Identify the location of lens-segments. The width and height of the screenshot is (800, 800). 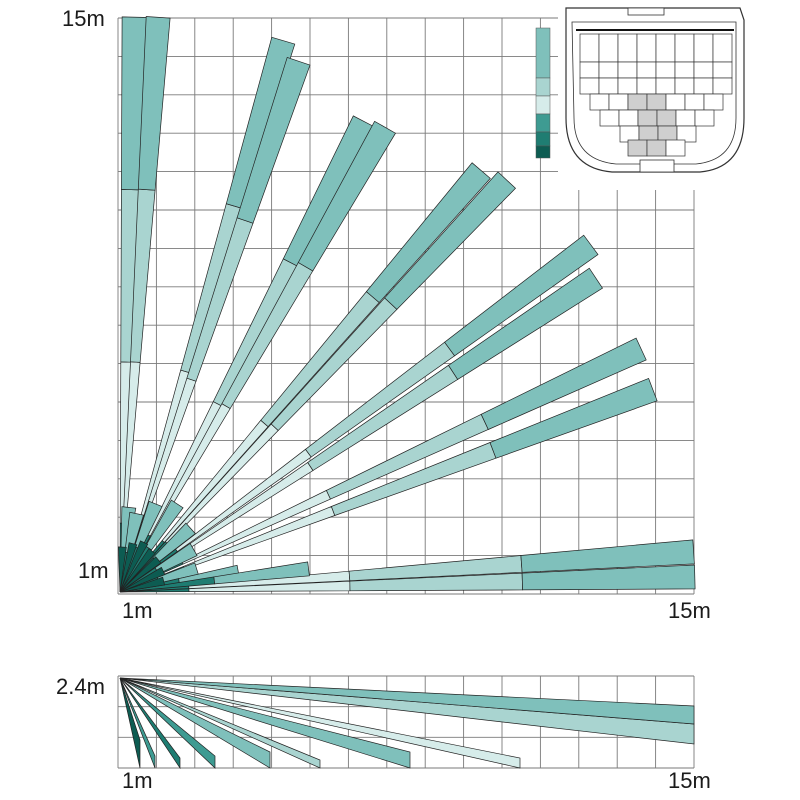
(656, 95).